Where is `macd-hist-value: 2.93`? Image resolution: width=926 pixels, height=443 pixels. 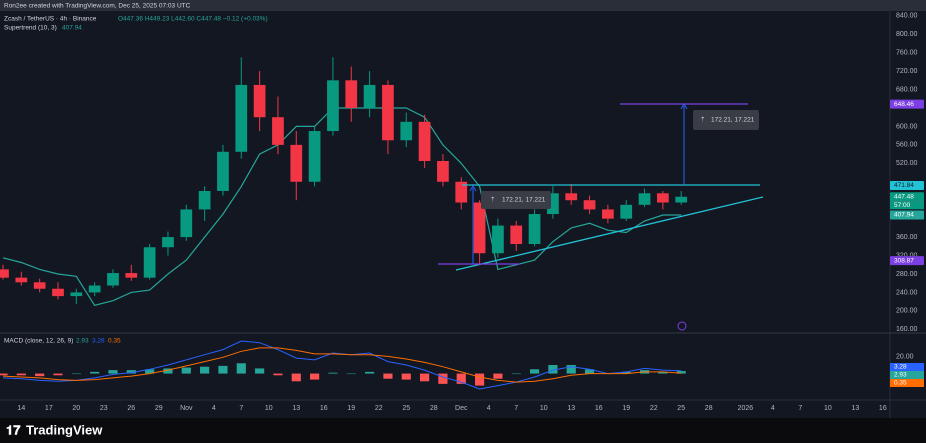
macd-hist-value: 2.93 is located at coordinates (82, 341).